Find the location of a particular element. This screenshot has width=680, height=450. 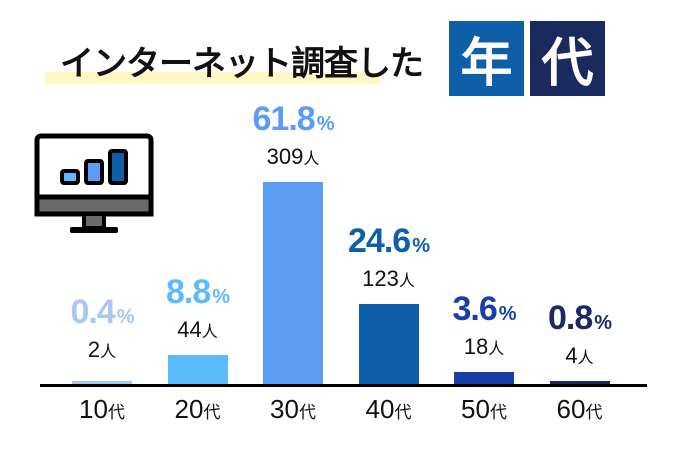

count-label: 44人 is located at coordinates (197, 330).